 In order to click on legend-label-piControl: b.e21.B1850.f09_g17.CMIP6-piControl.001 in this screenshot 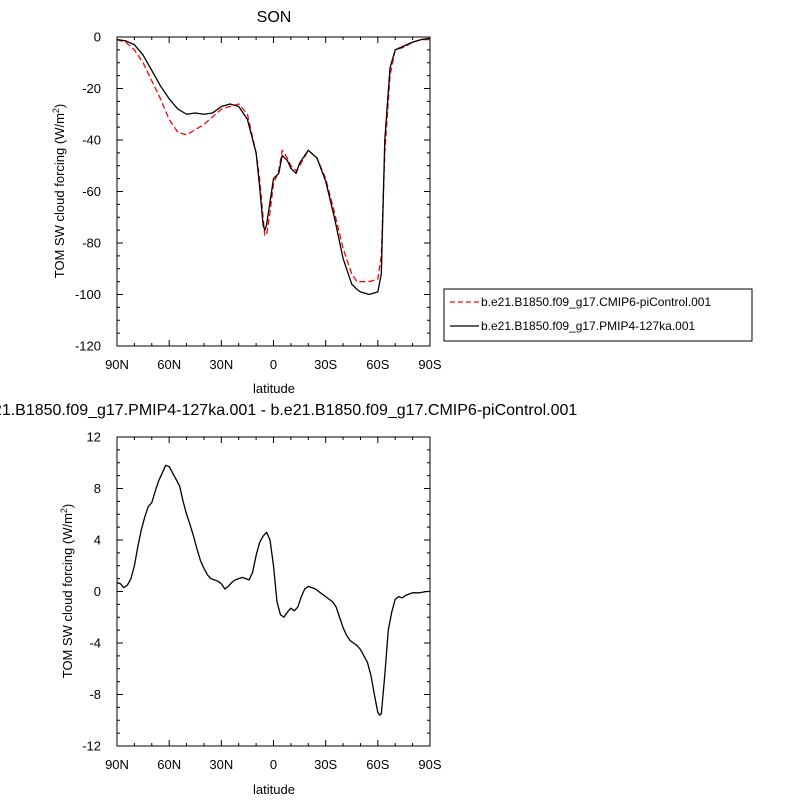, I will do `click(596, 302)`.